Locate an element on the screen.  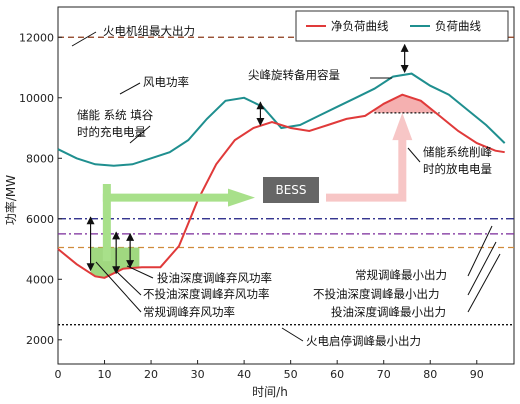
anno-no-oil-deep-curtail: 不投油深度调峰弃风功率 is located at coordinates (206, 294).